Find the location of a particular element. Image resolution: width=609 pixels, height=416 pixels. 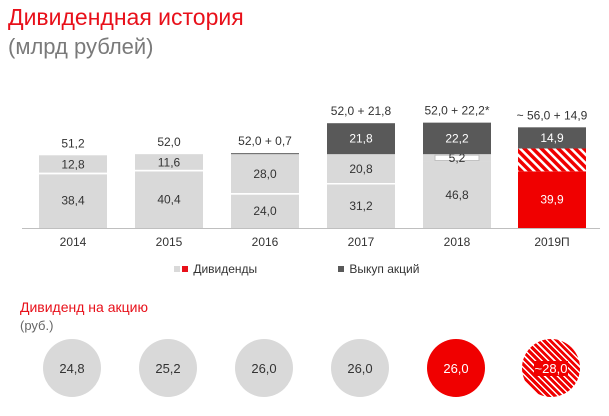

dps-value: 24,8 is located at coordinates (72, 368).